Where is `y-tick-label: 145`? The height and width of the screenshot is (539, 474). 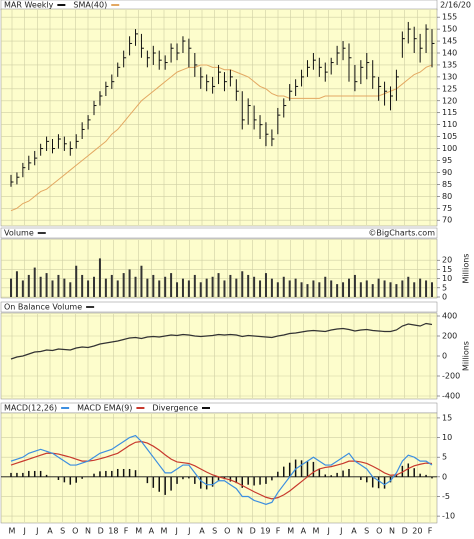 y-tick-label: 145 is located at coordinates (449, 41).